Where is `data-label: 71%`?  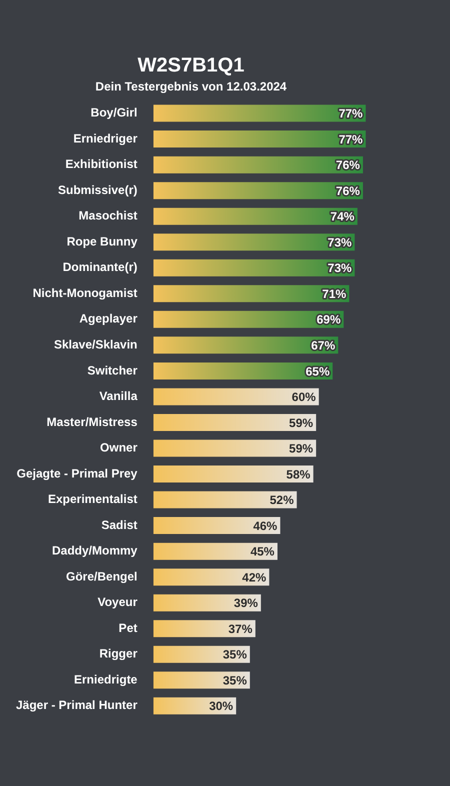
data-label: 71% is located at coordinates (334, 293).